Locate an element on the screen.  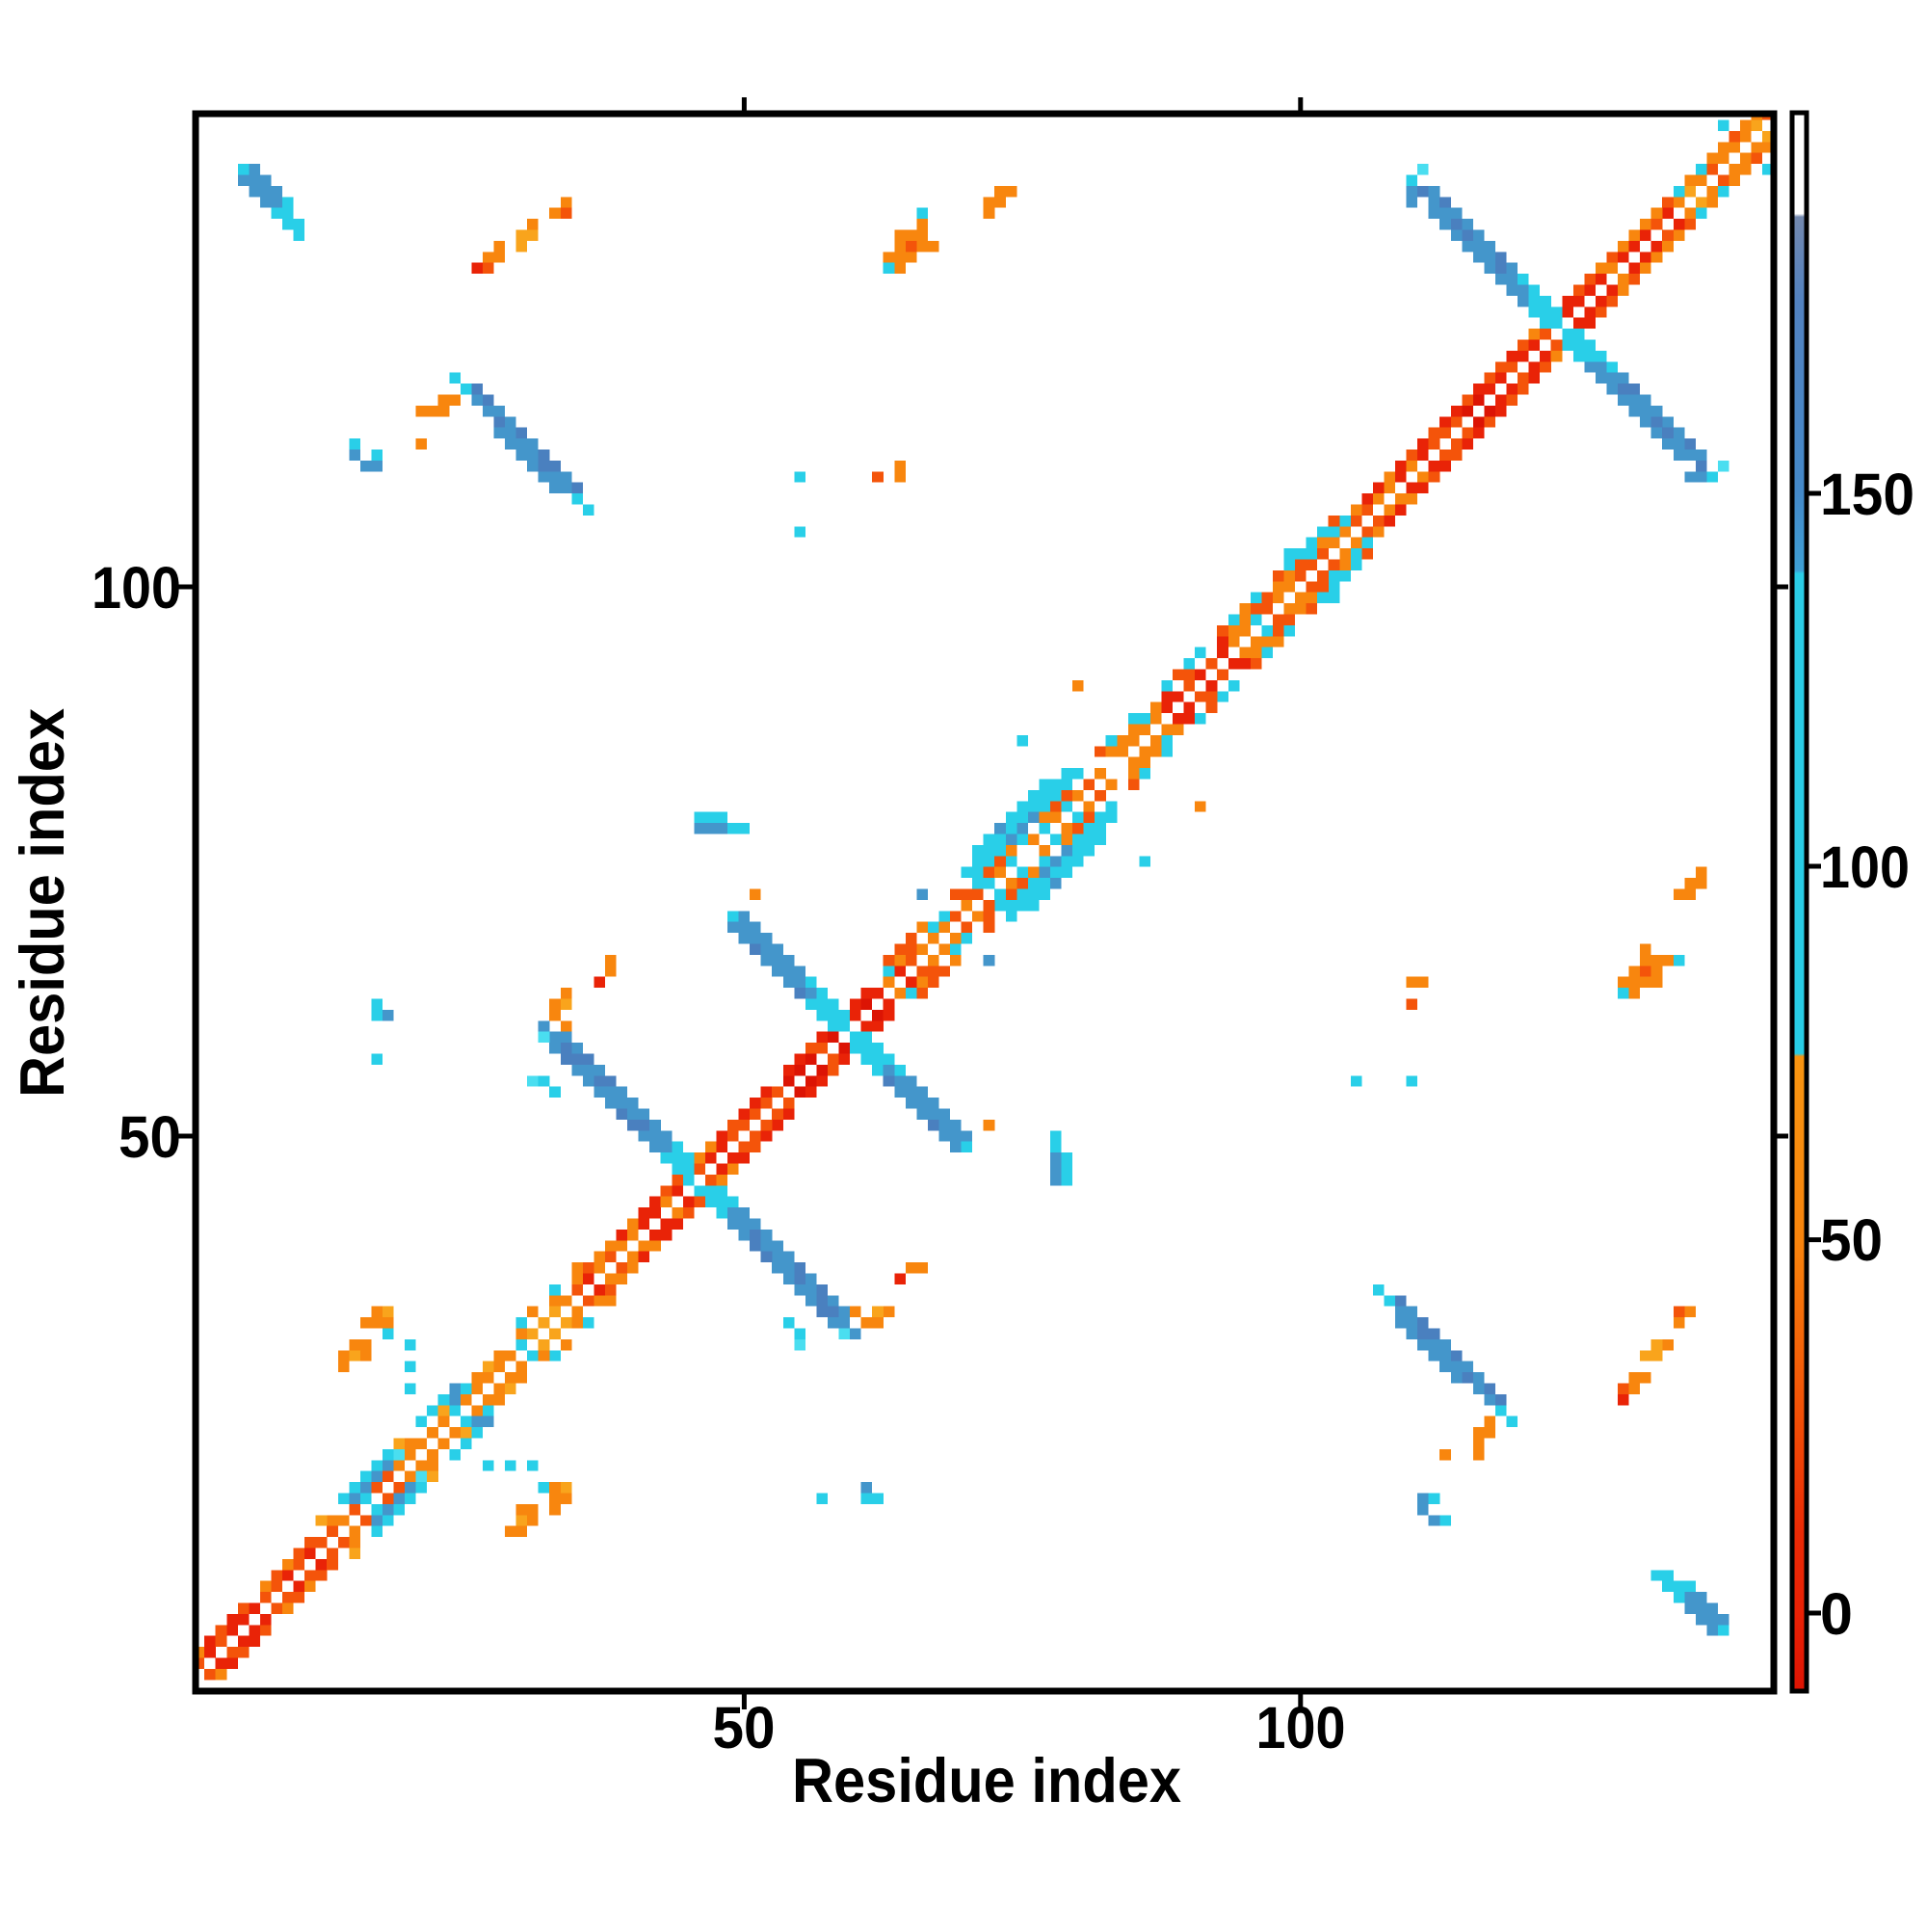
svg-text: 0 is located at coordinates (1836, 1614).